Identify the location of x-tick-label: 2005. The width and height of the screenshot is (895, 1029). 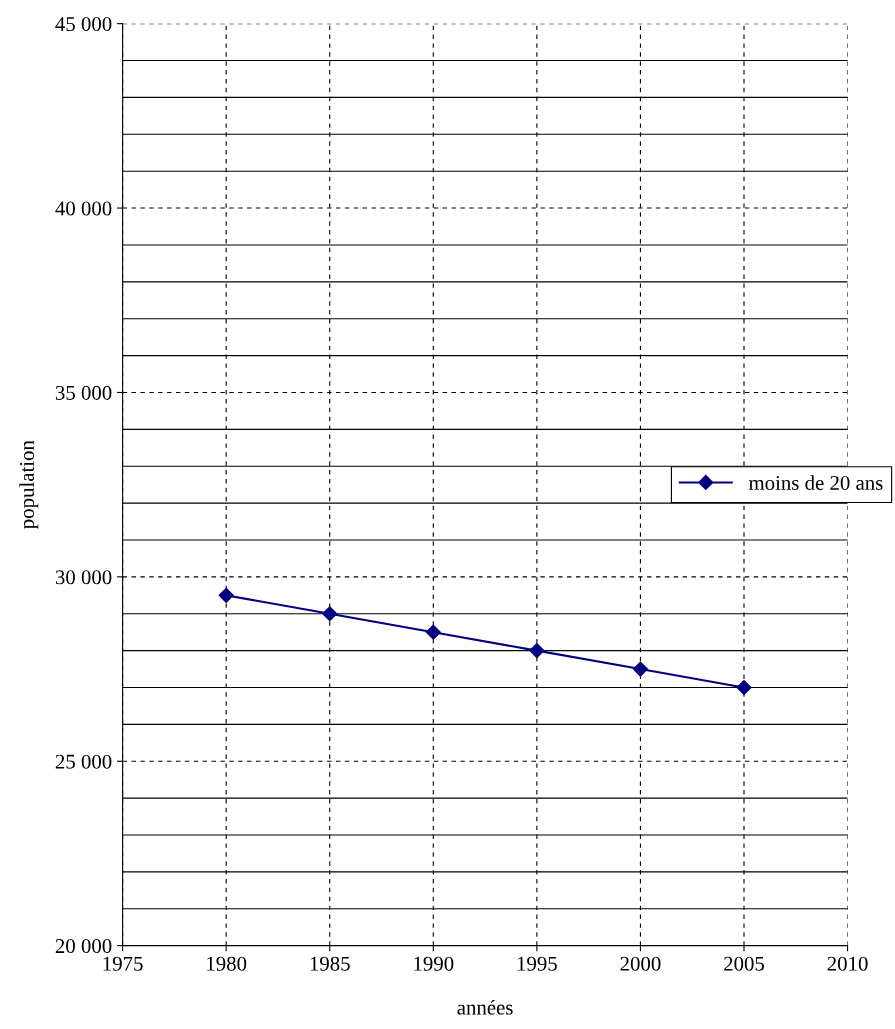
(744, 963).